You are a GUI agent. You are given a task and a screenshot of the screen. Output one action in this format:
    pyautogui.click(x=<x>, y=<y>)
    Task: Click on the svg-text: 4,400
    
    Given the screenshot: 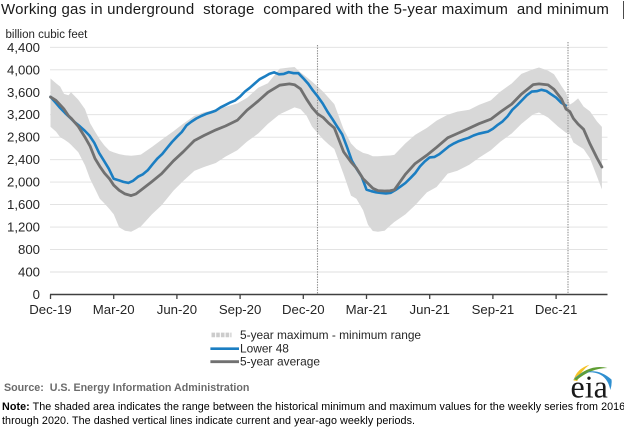 What is the action you would take?
    pyautogui.click(x=23, y=47)
    